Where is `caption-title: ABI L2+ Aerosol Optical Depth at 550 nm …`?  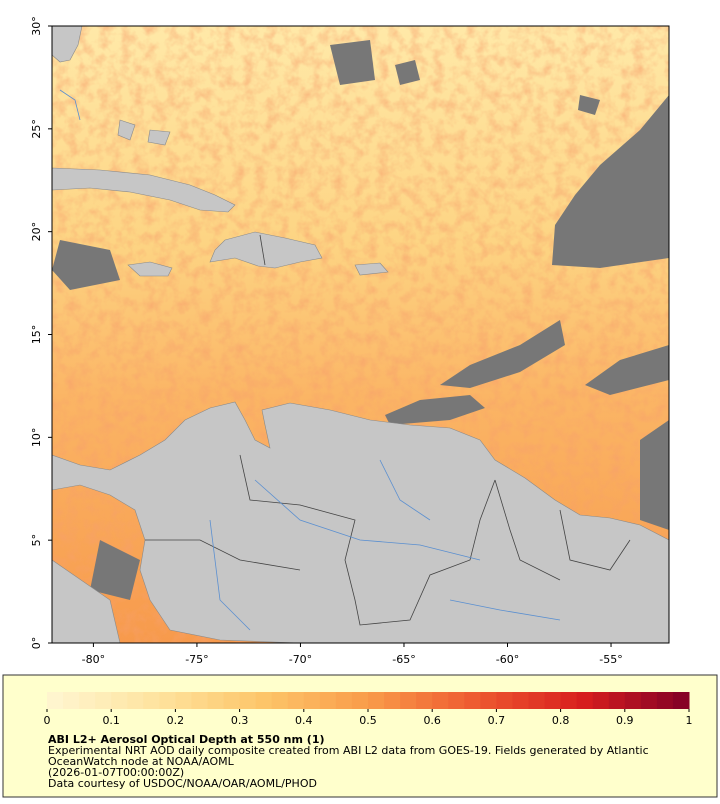
caption-title: ABI L2+ Aerosol Optical Depth at 550 nm … is located at coordinates (186, 739).